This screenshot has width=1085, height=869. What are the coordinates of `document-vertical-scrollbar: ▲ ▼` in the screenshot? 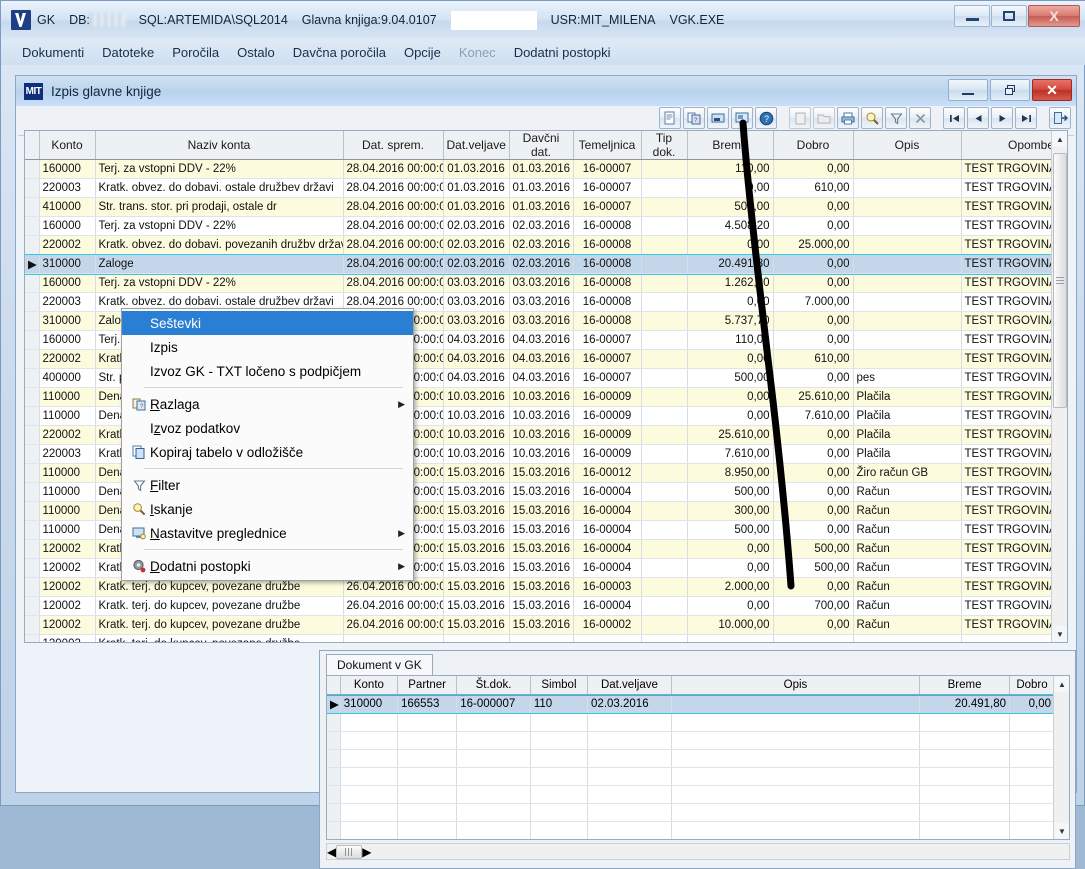 It's located at (1061, 757).